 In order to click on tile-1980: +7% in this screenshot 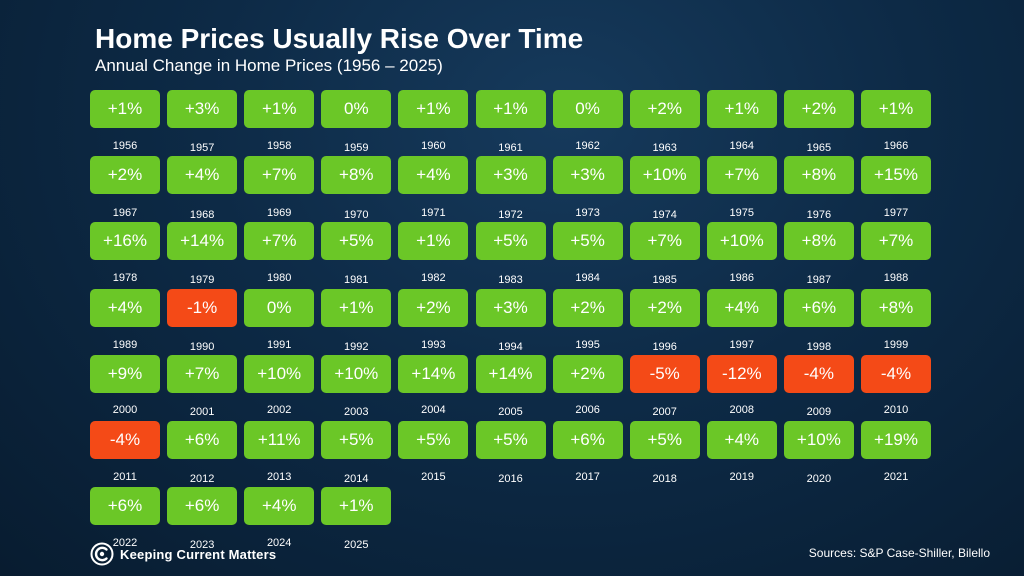, I will do `click(279, 241)`.